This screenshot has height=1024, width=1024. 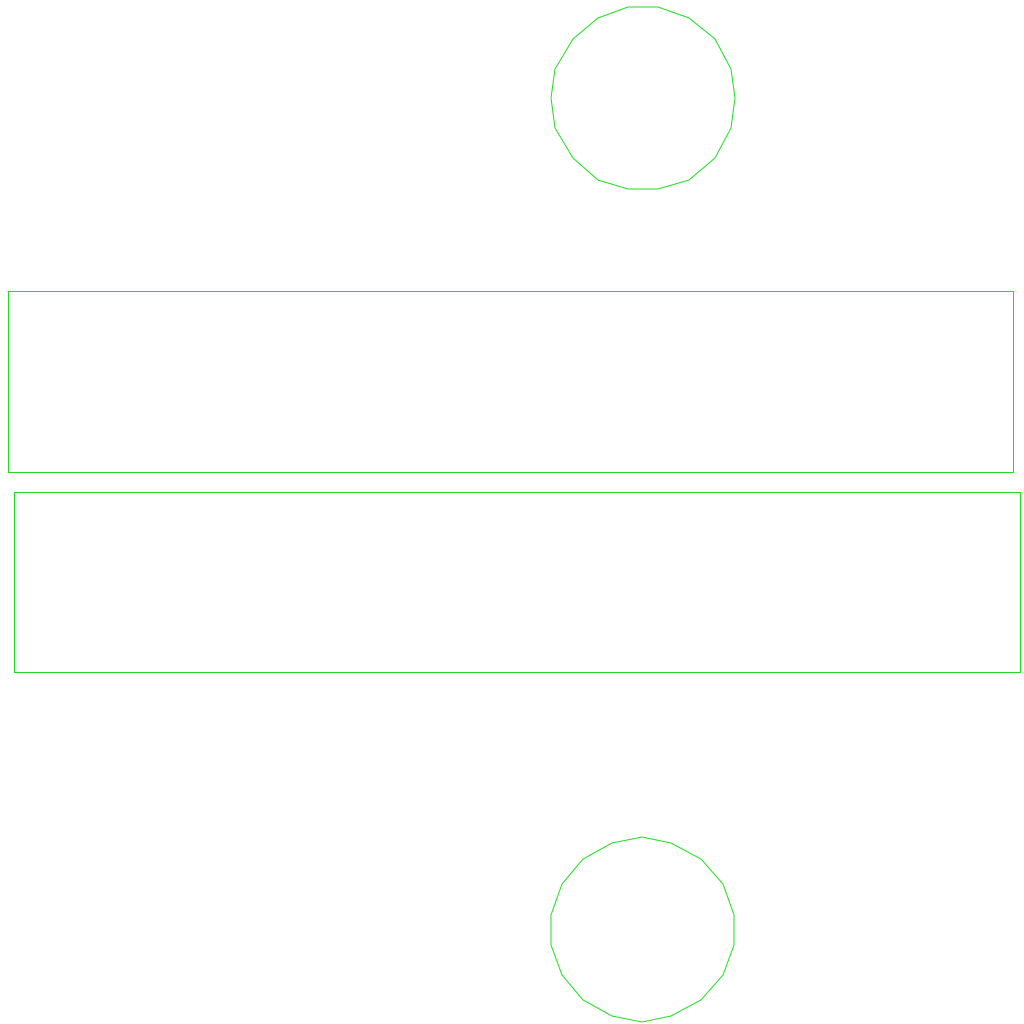 I want to click on bottom-circle, so click(x=642, y=929).